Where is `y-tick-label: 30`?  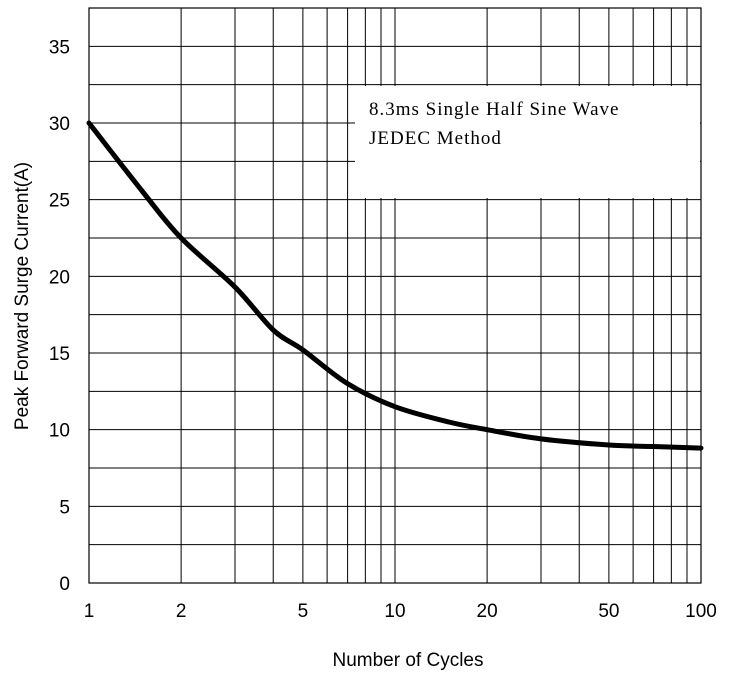 y-tick-label: 30 is located at coordinates (59, 124).